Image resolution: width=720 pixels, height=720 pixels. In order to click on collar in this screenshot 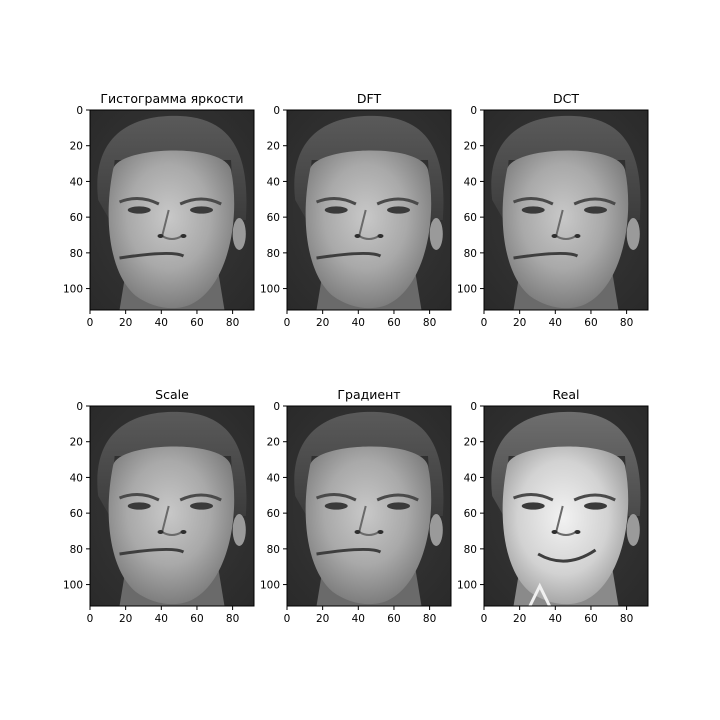, I will do `click(539, 594)`.